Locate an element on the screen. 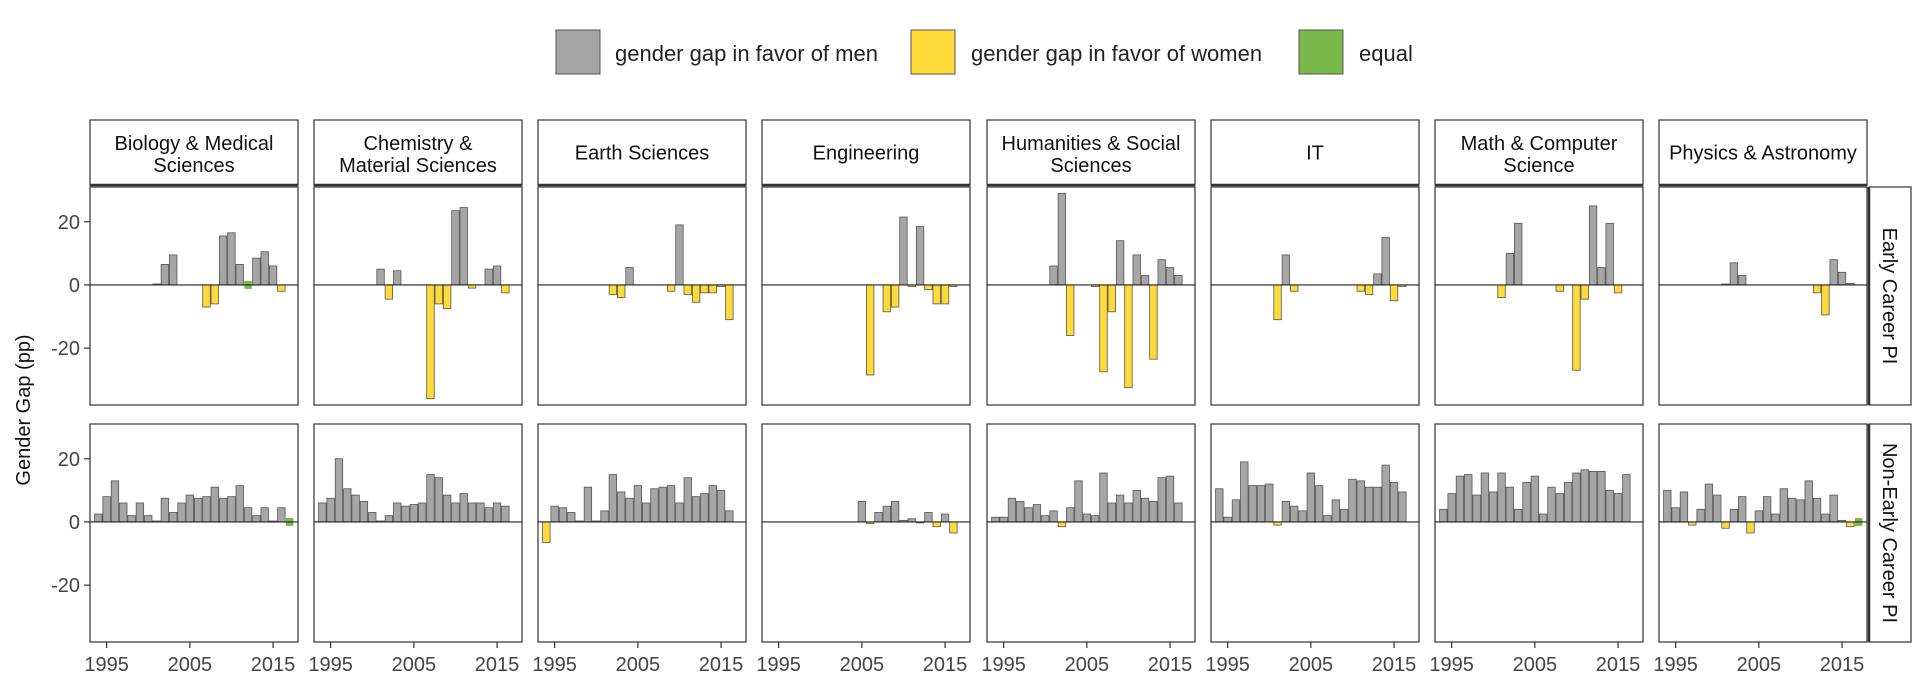  panel-r0-c1 is located at coordinates (418, 296).